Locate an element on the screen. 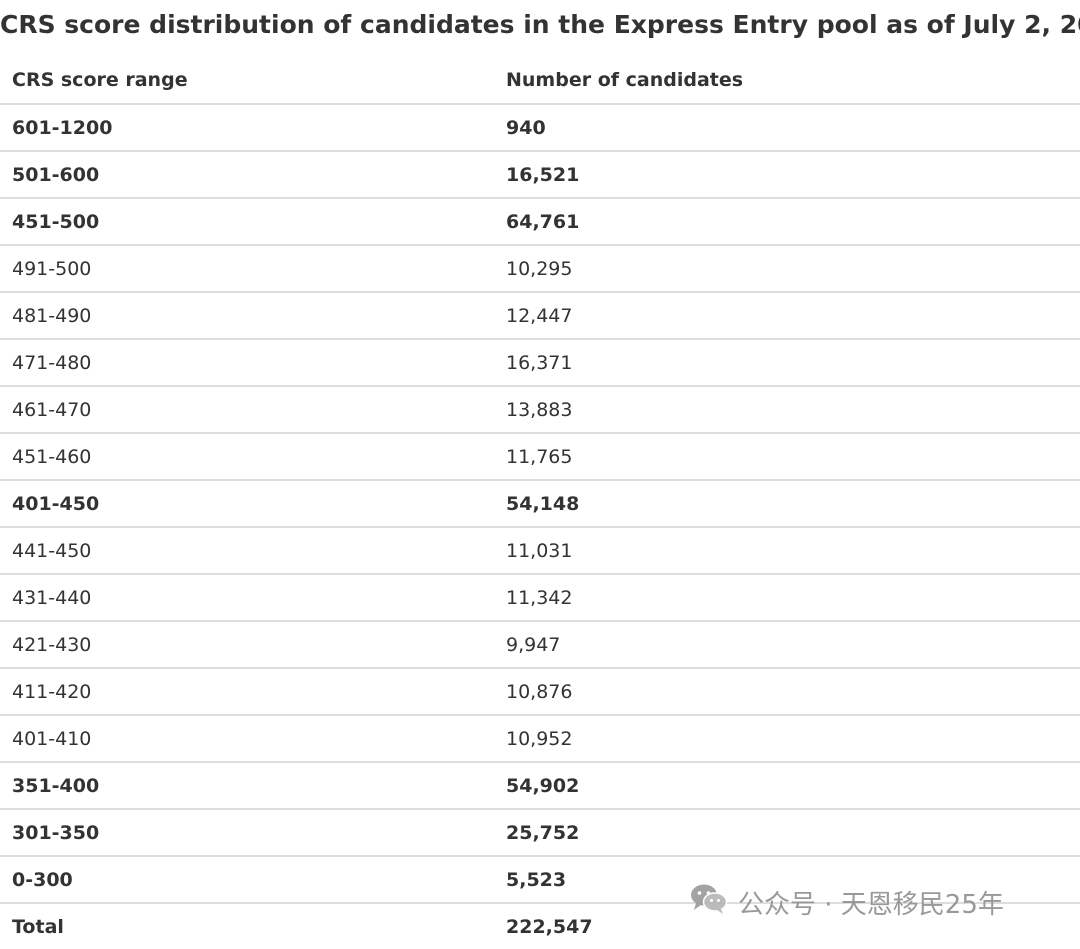 The width and height of the screenshot is (1080, 949). score-range-cell: 451-500 is located at coordinates (247, 222).